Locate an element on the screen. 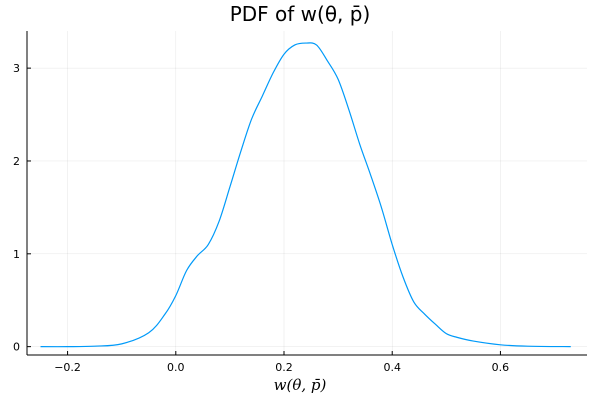 This screenshot has height=400, width=600. x-tick-label: −0.2 is located at coordinates (67, 367).